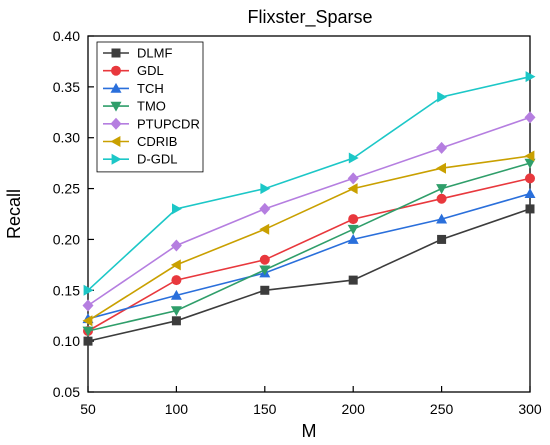 The image size is (550, 445). Describe the element at coordinates (157, 159) in the screenshot. I see `legend-label: D-GDL` at that location.